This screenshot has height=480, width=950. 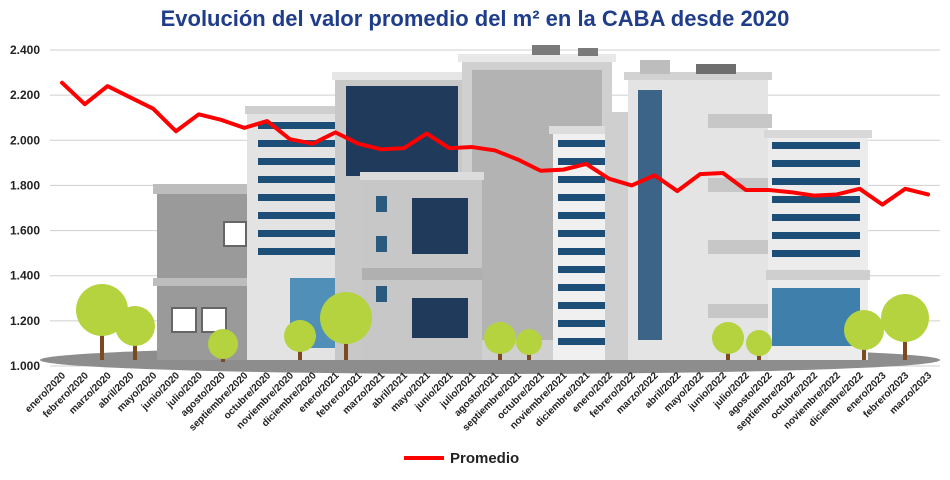 What do you see at coordinates (25, 231) in the screenshot?
I see `y-tick-label: 1.600` at bounding box center [25, 231].